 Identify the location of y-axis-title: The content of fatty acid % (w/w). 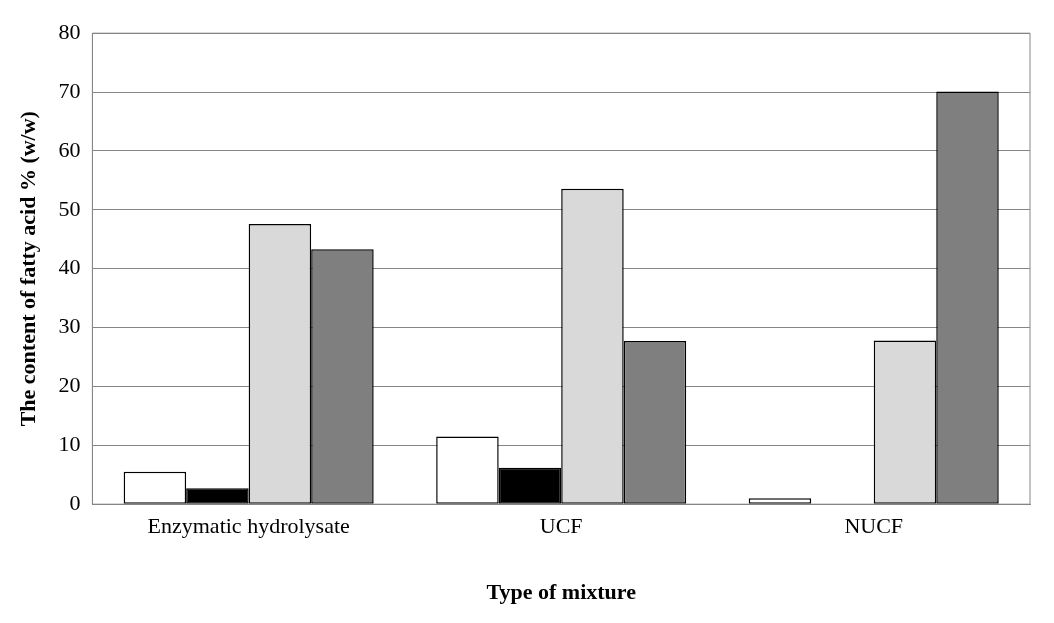
(27, 269).